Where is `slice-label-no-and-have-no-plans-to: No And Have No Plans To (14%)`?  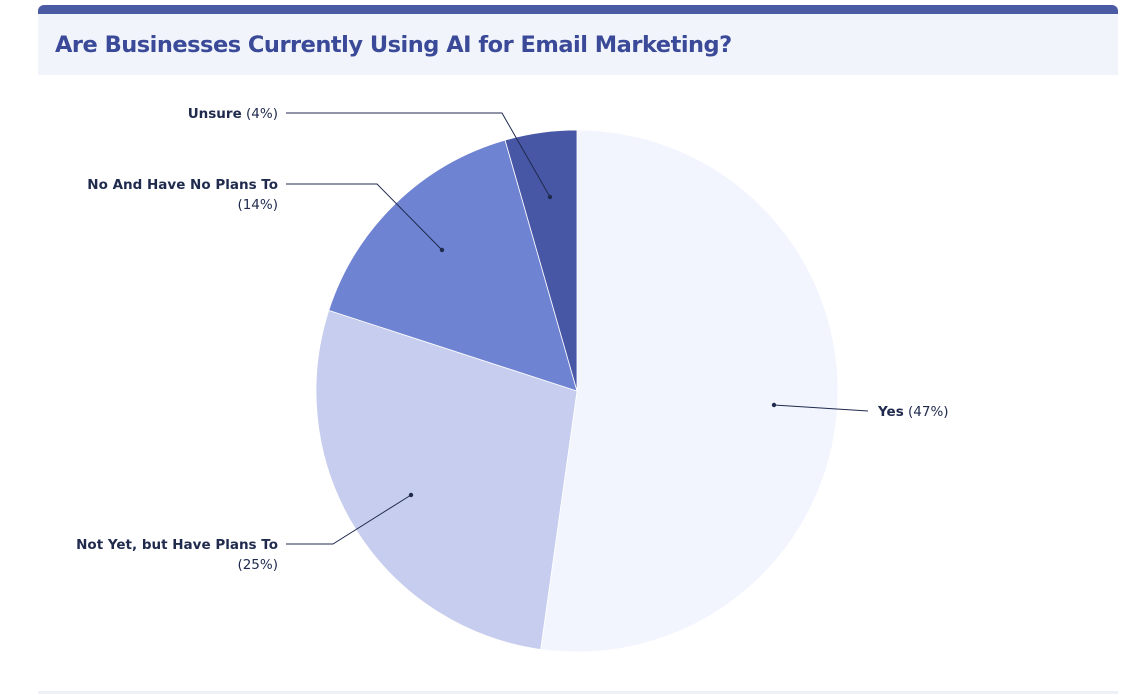 slice-label-no-and-have-no-plans-to: No And Have No Plans To (14%) is located at coordinates (266, 215).